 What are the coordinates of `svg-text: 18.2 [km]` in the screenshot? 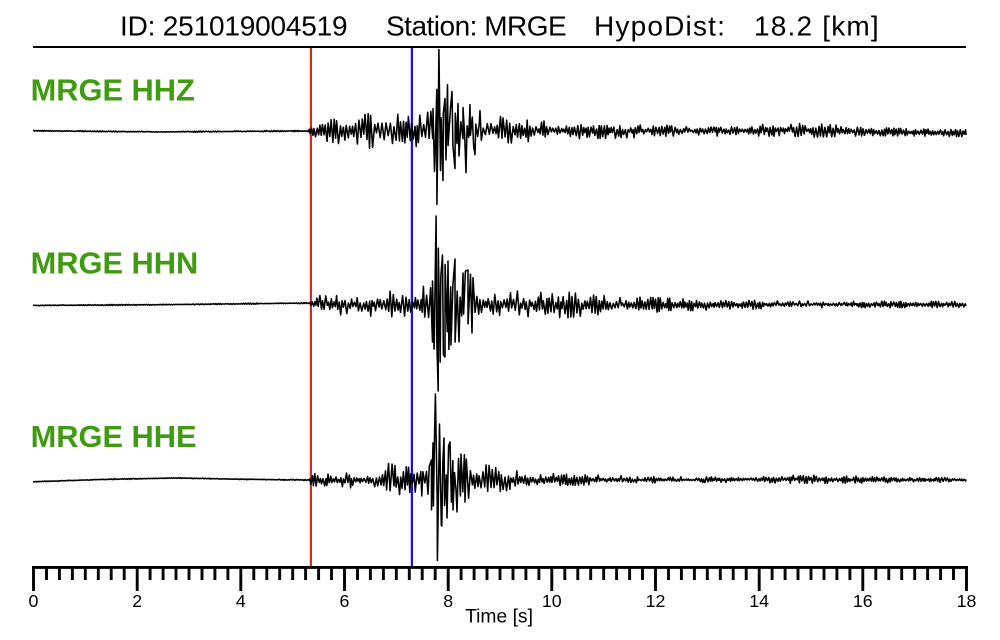 It's located at (817, 25).